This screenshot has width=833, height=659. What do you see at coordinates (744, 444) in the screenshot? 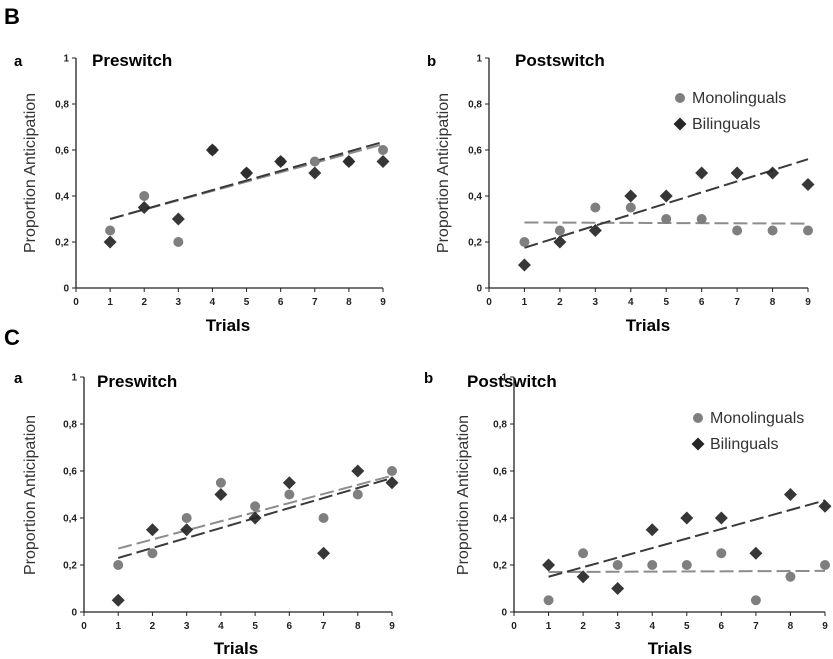
I see `legend-bilinguals-label: Bilinguals` at bounding box center [744, 444].